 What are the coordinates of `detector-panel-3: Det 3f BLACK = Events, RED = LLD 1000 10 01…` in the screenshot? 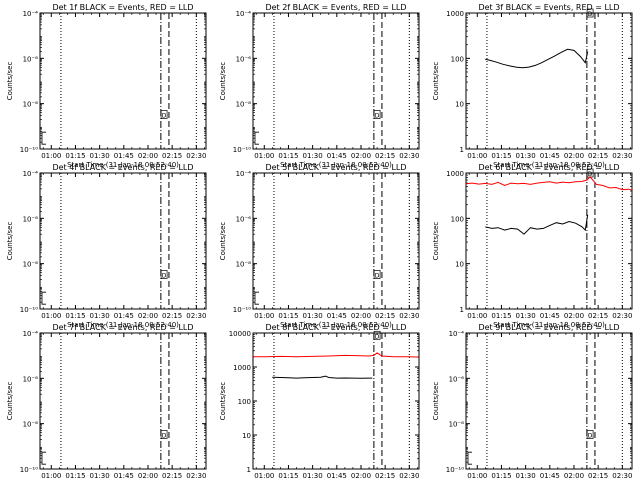 It's located at (532, 86).